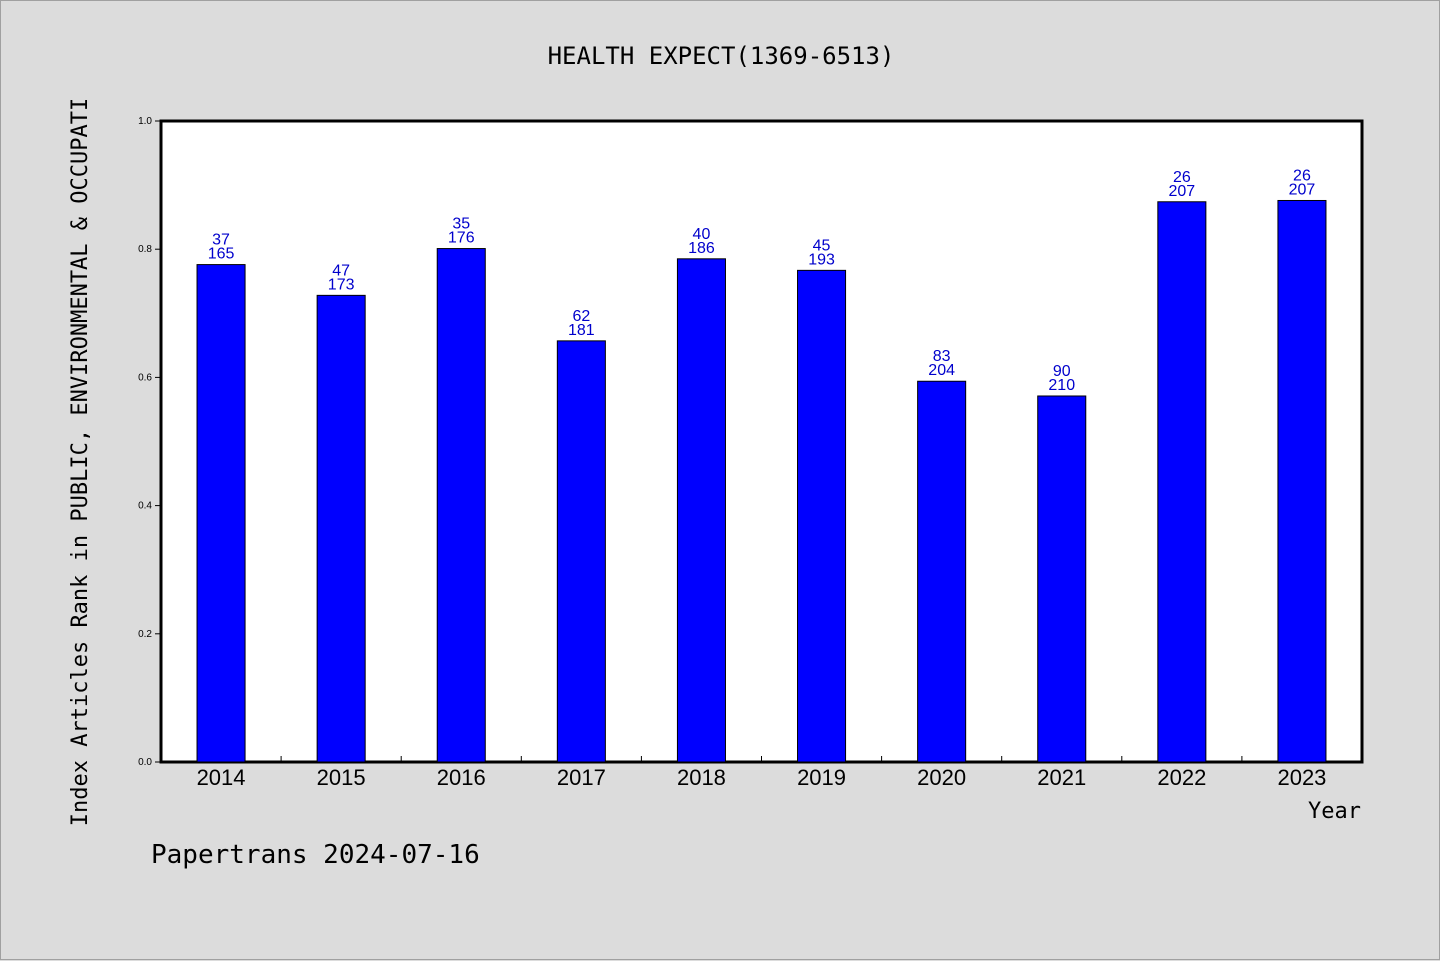 The width and height of the screenshot is (1440, 961). I want to click on y-tick-label: 0.0, so click(145, 762).